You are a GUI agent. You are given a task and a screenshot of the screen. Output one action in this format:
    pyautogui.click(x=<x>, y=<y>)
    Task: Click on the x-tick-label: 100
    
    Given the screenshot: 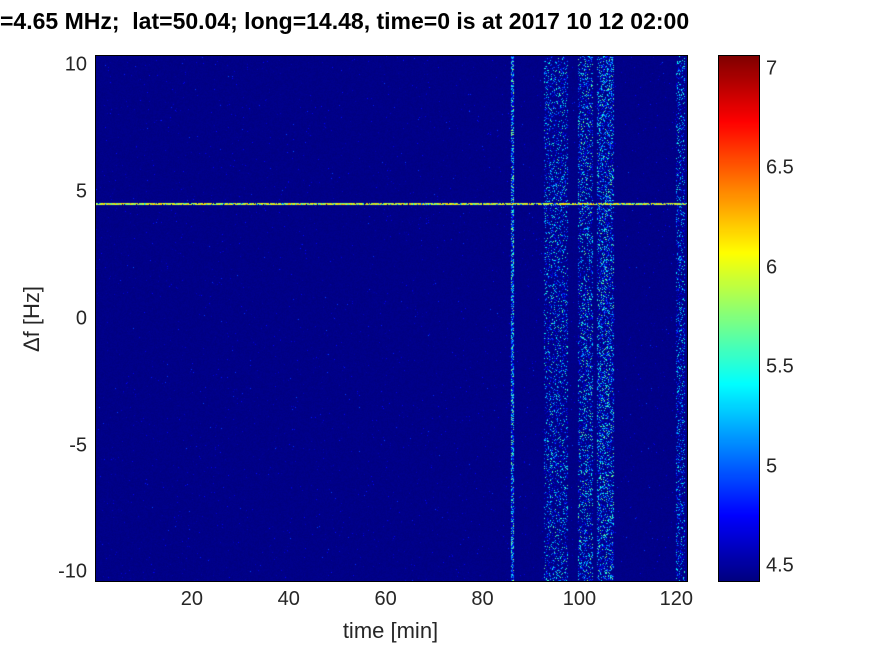 What is the action you would take?
    pyautogui.click(x=579, y=599)
    